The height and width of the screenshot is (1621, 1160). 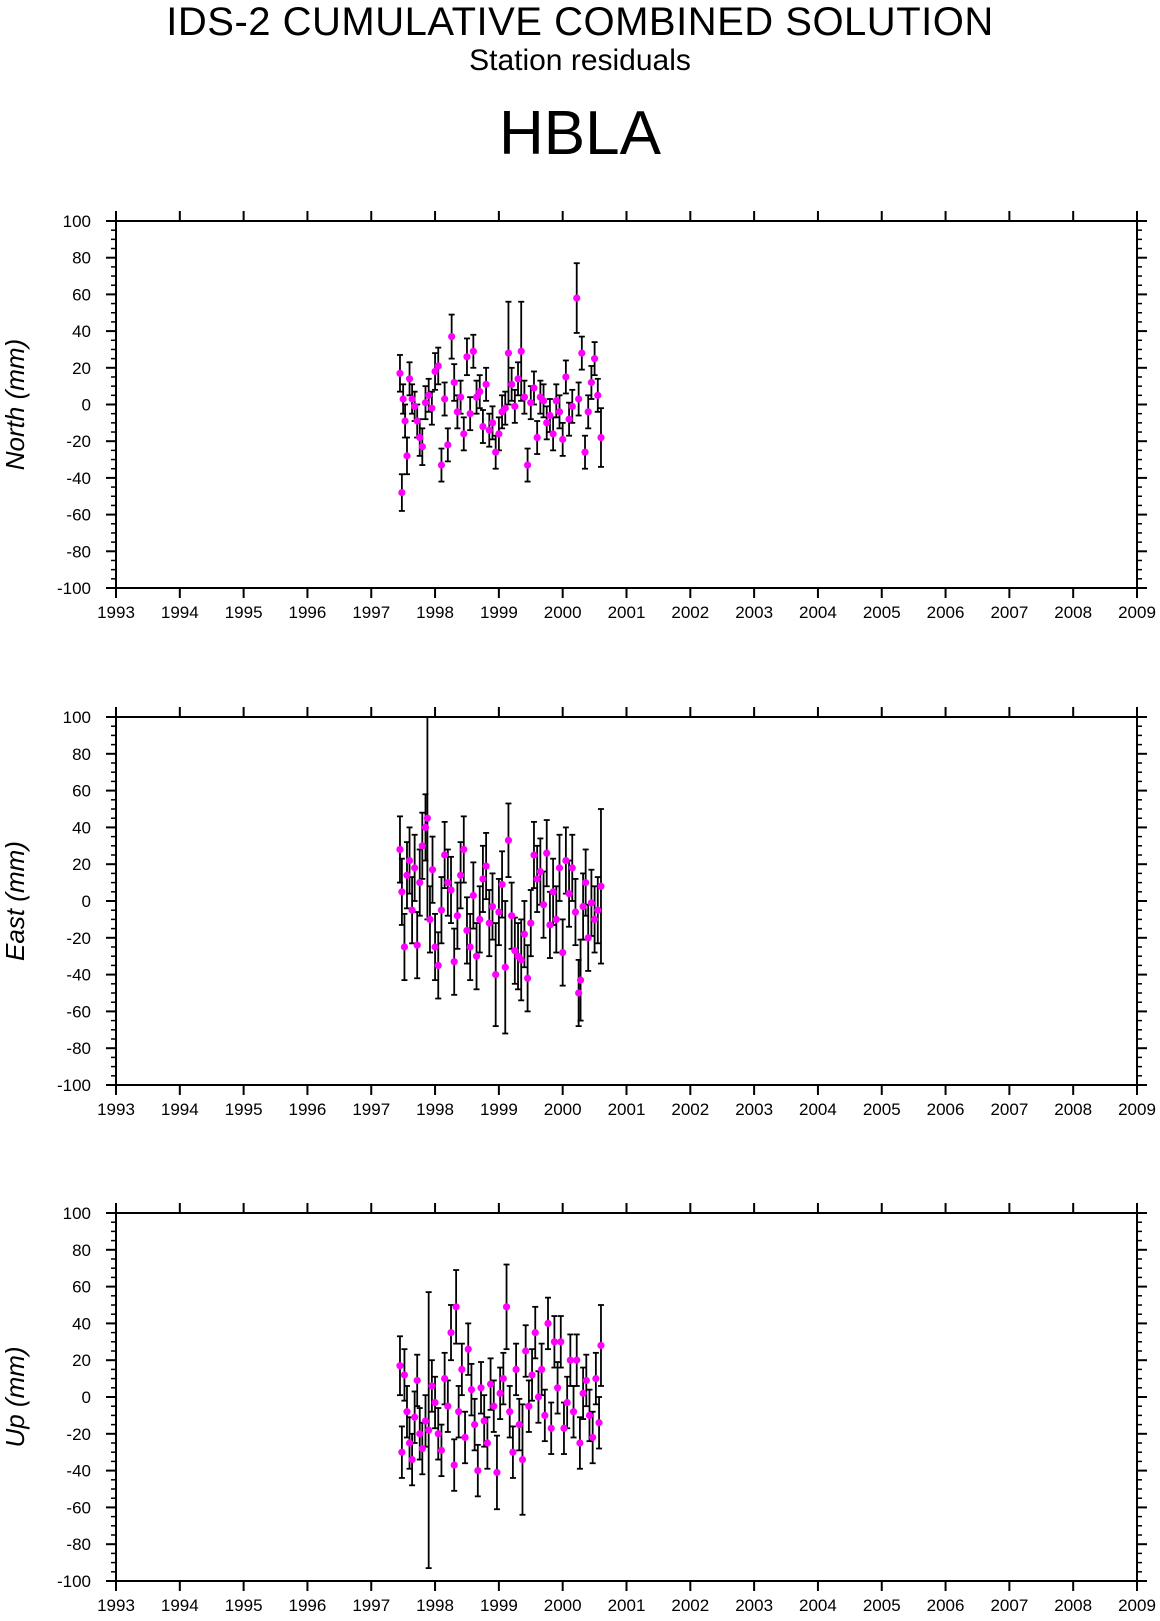 I want to click on x-tick-label: 1998, so click(x=435, y=1109).